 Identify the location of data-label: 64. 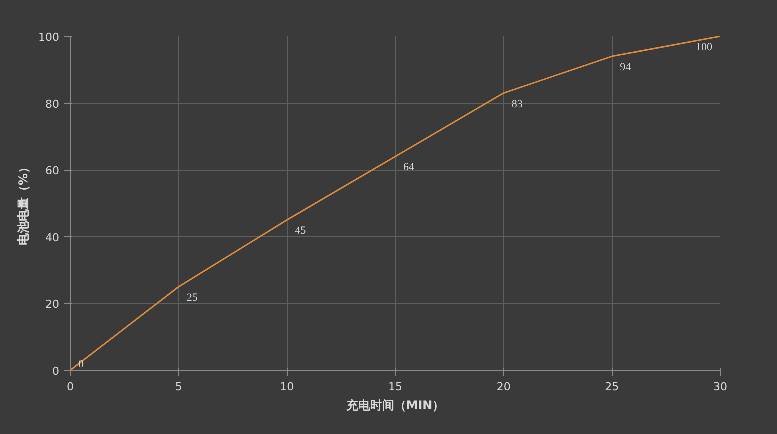
(409, 168).